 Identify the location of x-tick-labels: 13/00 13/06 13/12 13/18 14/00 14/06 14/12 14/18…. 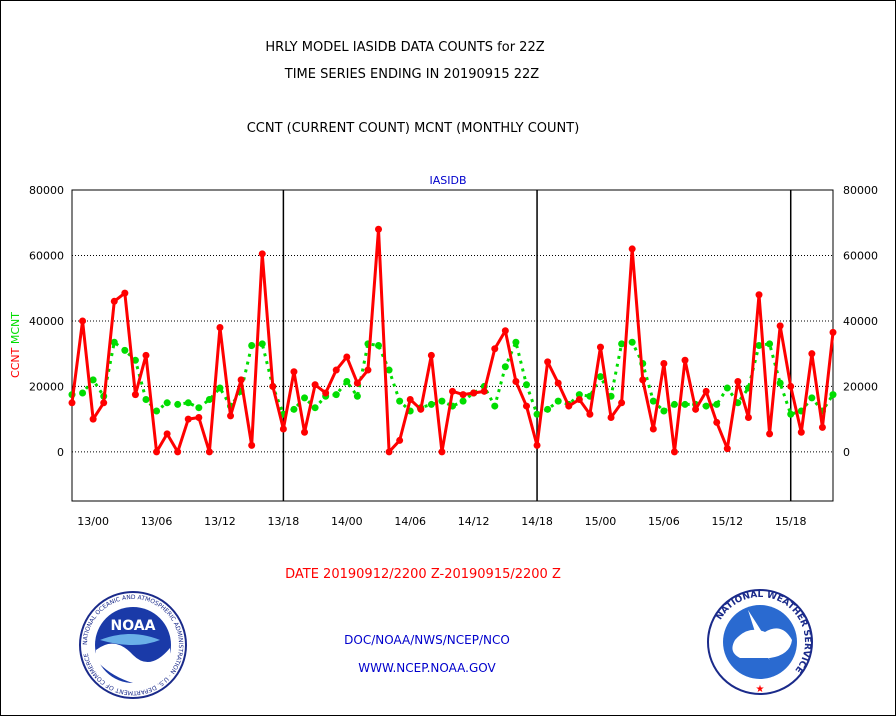
(441, 521).